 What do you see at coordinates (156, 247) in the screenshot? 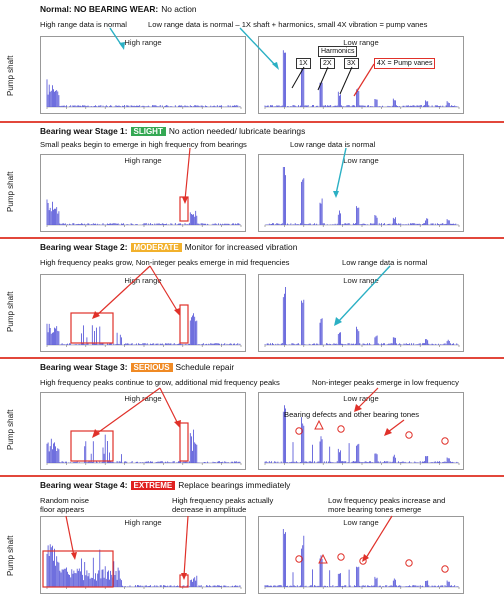
I see `severity-badge: MODERATE` at bounding box center [156, 247].